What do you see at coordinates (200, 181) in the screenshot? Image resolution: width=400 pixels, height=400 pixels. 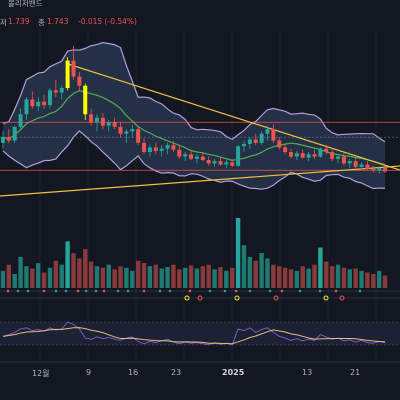 I see `trend-line-lower` at bounding box center [200, 181].